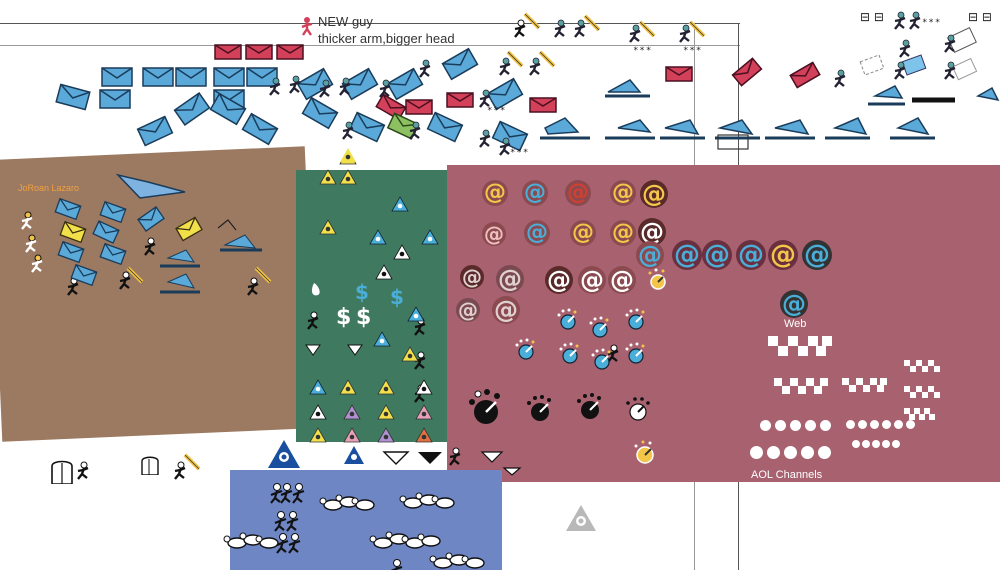 The width and height of the screenshot is (1000, 570). I want to click on down-triangle-icons, so click(452, 463).